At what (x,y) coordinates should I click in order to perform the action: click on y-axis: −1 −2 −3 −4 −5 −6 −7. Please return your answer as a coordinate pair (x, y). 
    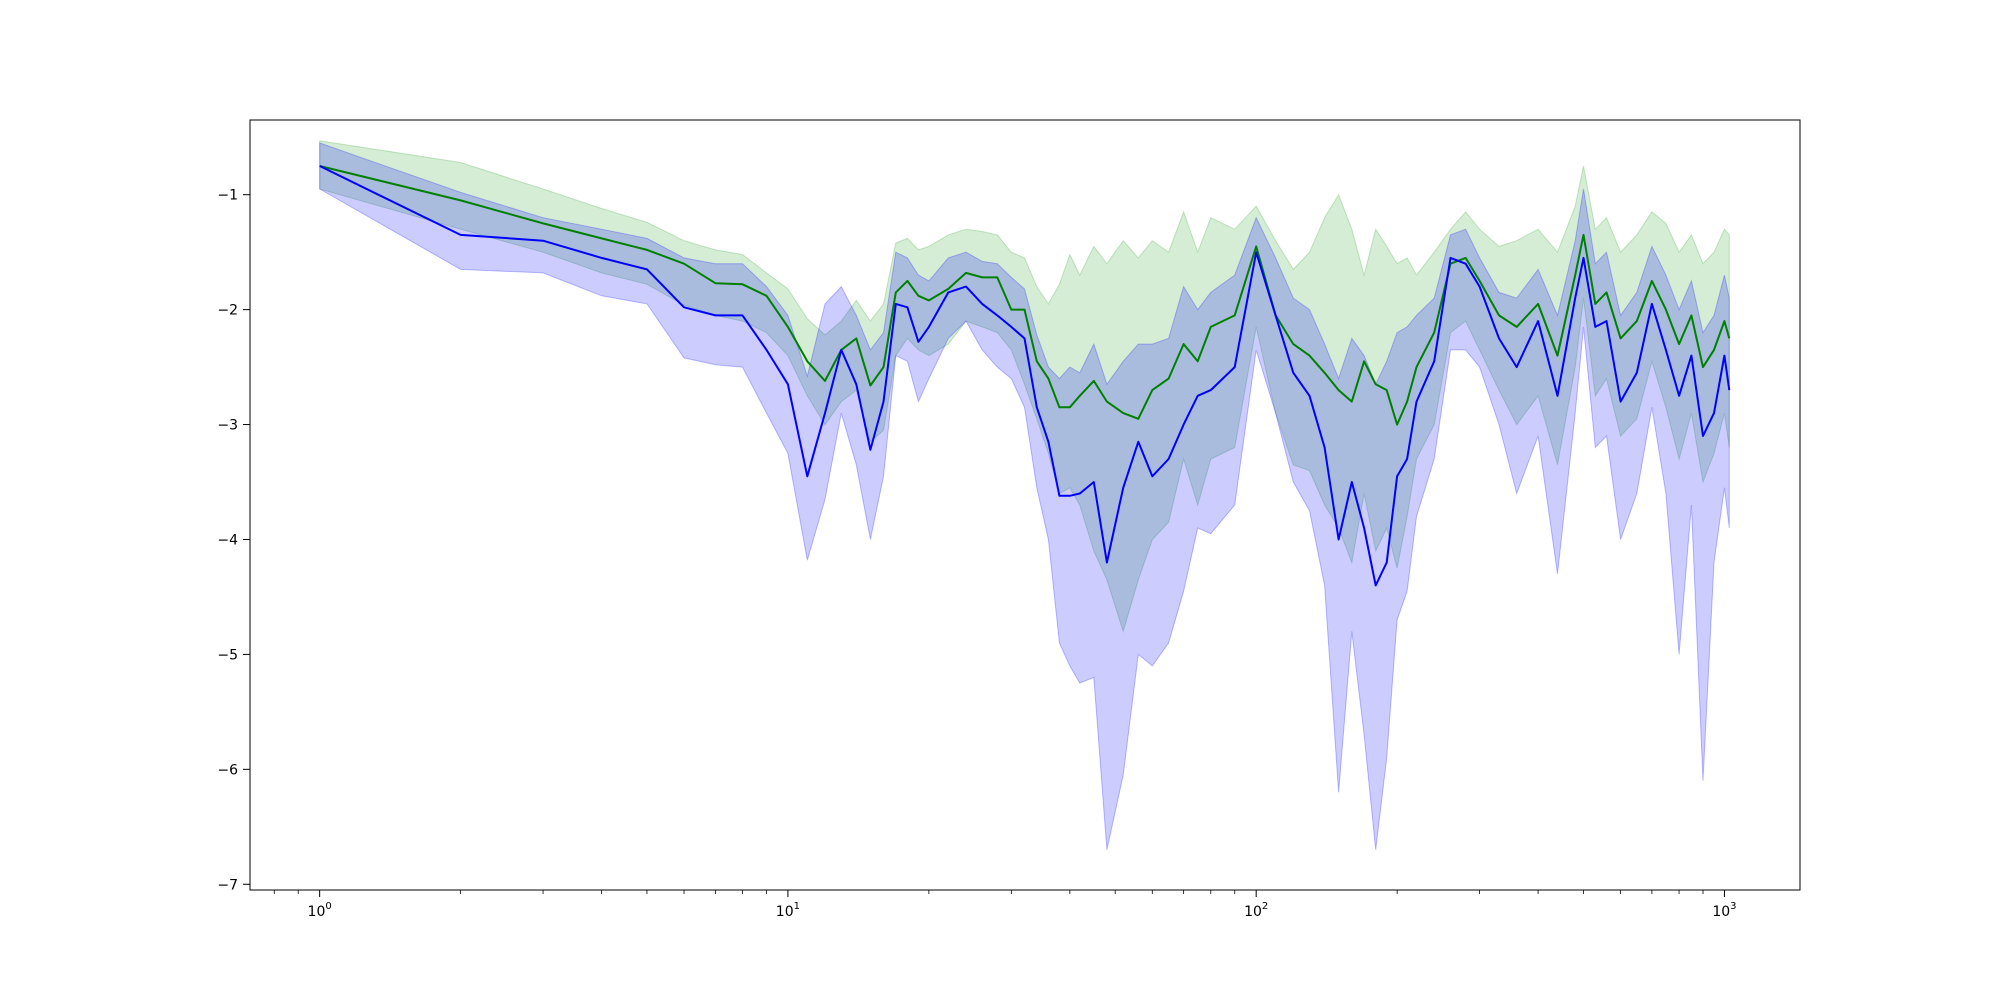
    Looking at the image, I should click on (233, 540).